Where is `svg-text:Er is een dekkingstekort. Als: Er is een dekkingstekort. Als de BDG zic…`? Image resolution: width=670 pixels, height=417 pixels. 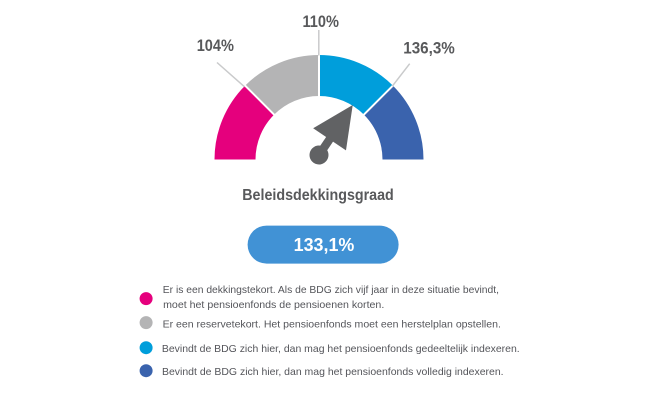 svg-text:Er is een dekkingstekort. Als: Er is een dekkingstekort. Als de BDG zic… is located at coordinates (331, 290).